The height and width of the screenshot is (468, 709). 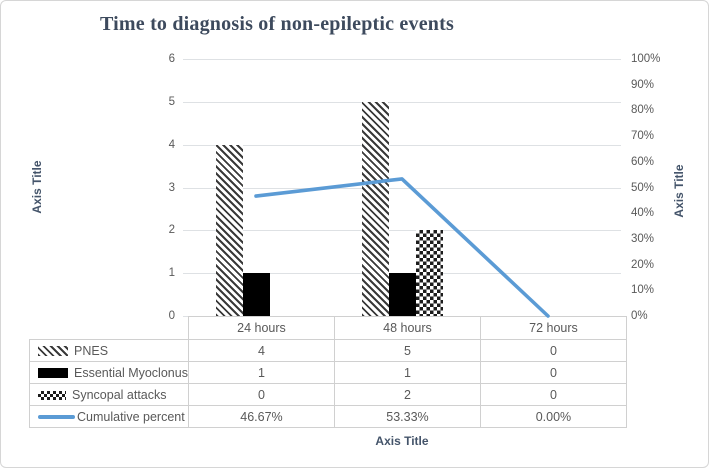 I want to click on solid-black-legend-swatch, so click(x=53, y=373).